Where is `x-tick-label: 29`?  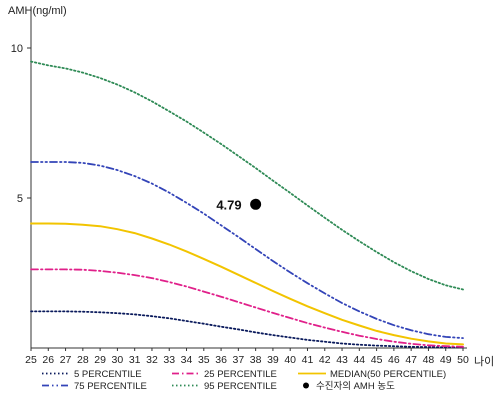 x-tick-label: 29 is located at coordinates (100, 360).